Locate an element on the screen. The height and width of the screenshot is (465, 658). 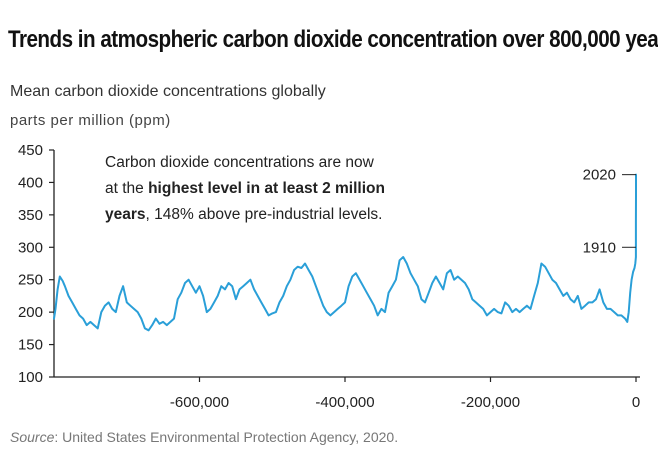
y-tick-label: 450 is located at coordinates (30, 150).